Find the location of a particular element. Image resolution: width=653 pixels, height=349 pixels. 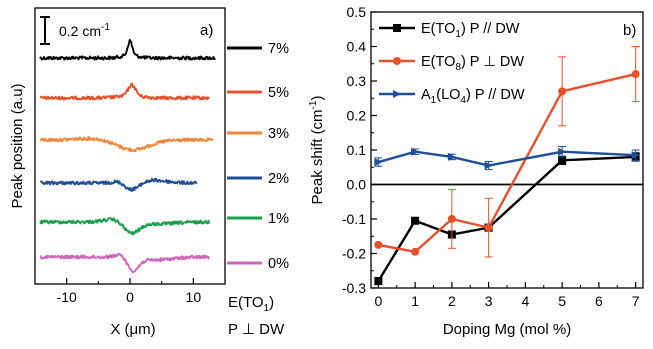

panel-b-x-tick-label: 7 is located at coordinates (636, 301).